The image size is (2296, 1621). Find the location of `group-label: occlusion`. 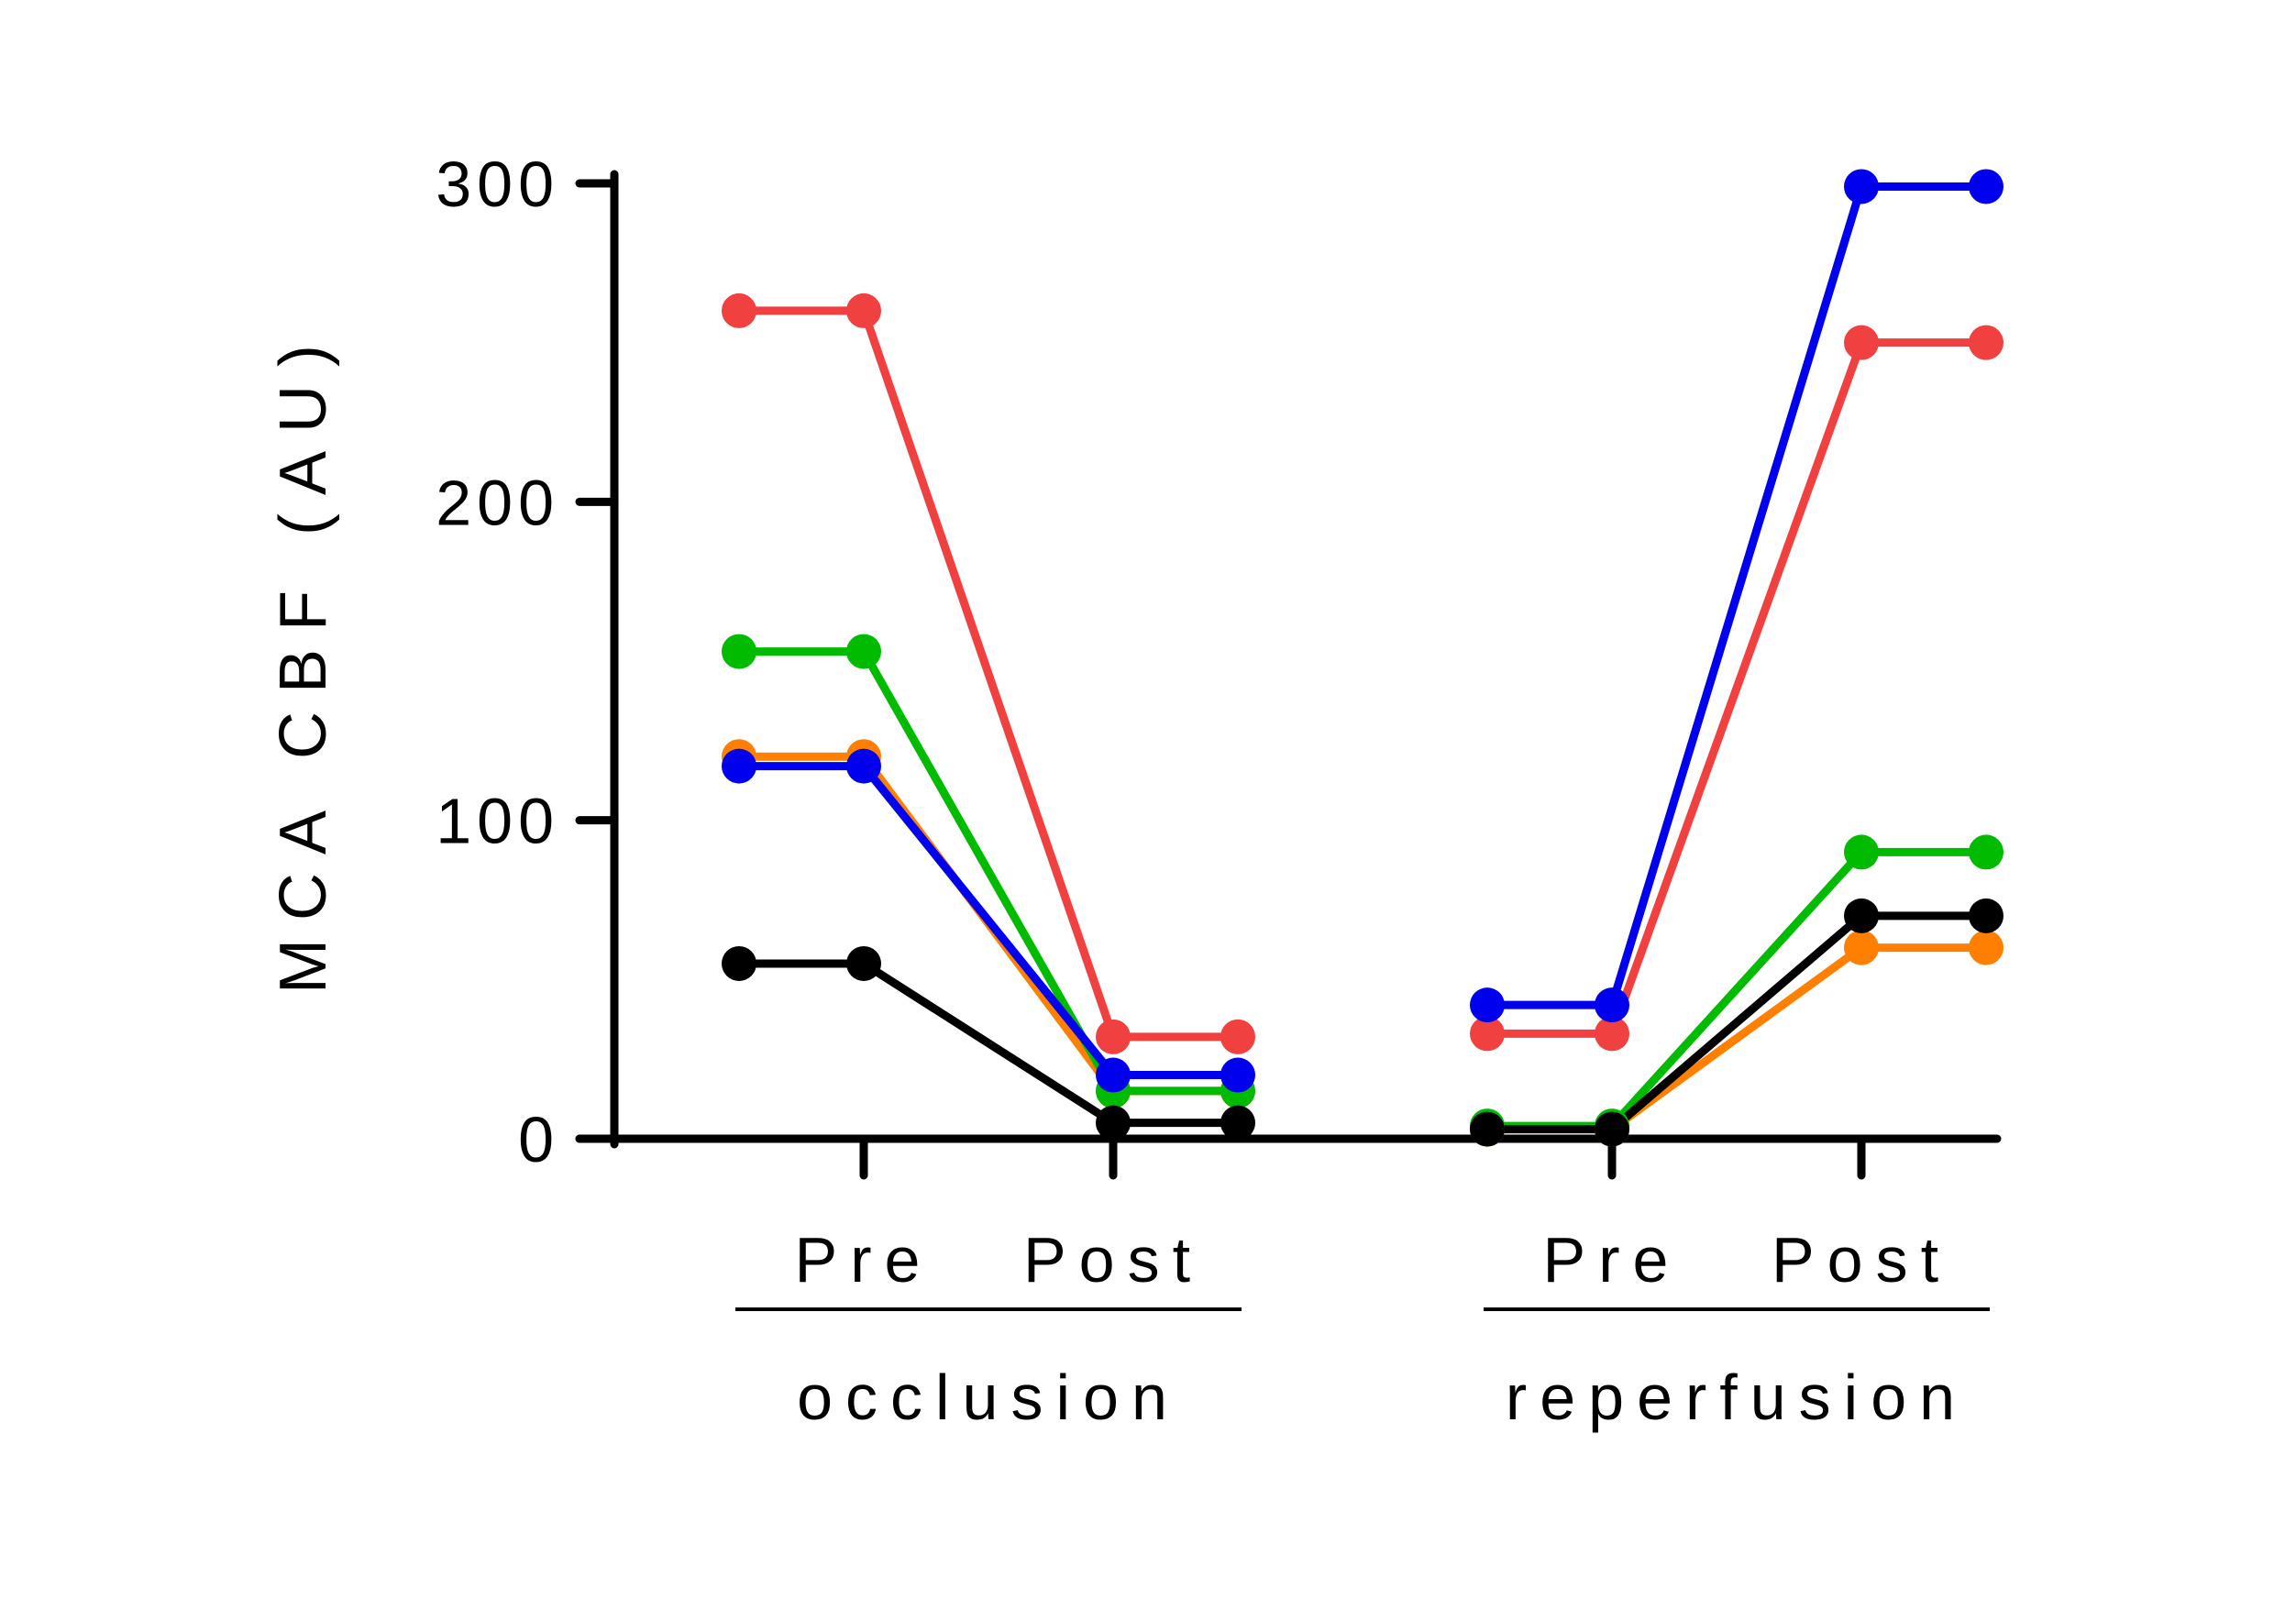

group-label: occlusion is located at coordinates (988, 1397).